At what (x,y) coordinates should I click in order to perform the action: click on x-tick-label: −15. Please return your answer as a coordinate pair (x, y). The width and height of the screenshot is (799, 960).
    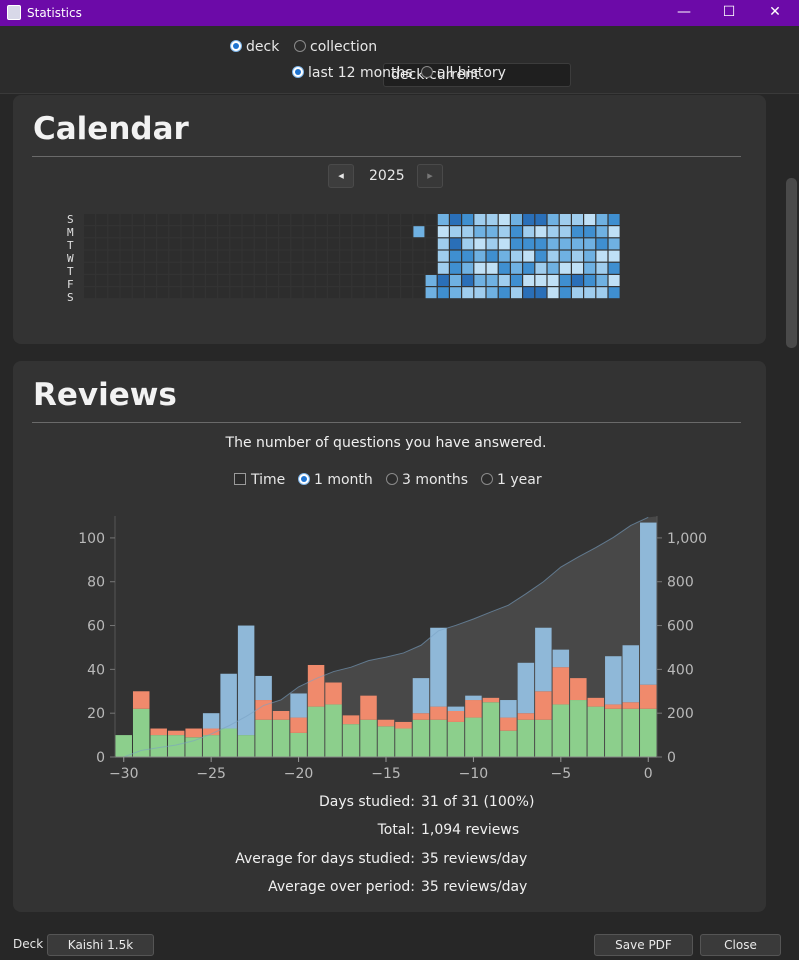
    Looking at the image, I should click on (386, 774).